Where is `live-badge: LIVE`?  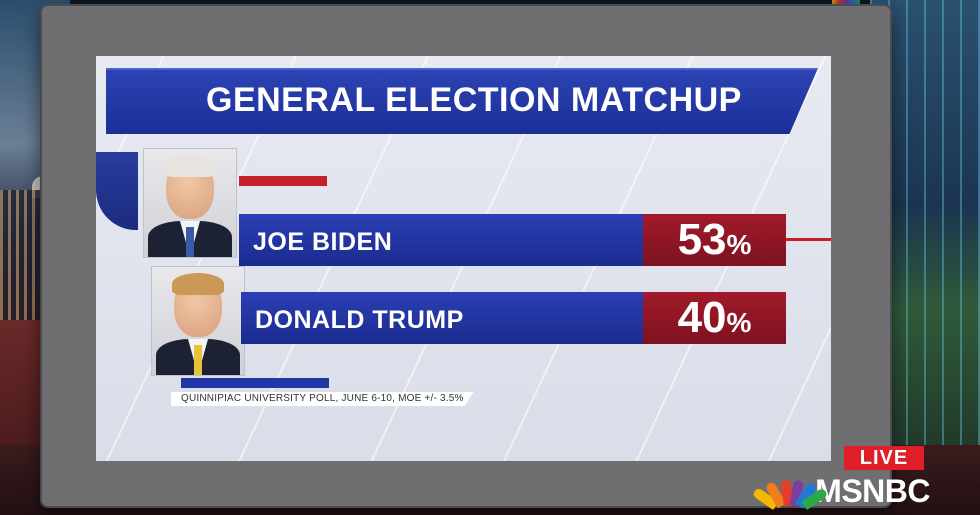 live-badge: LIVE is located at coordinates (884, 458).